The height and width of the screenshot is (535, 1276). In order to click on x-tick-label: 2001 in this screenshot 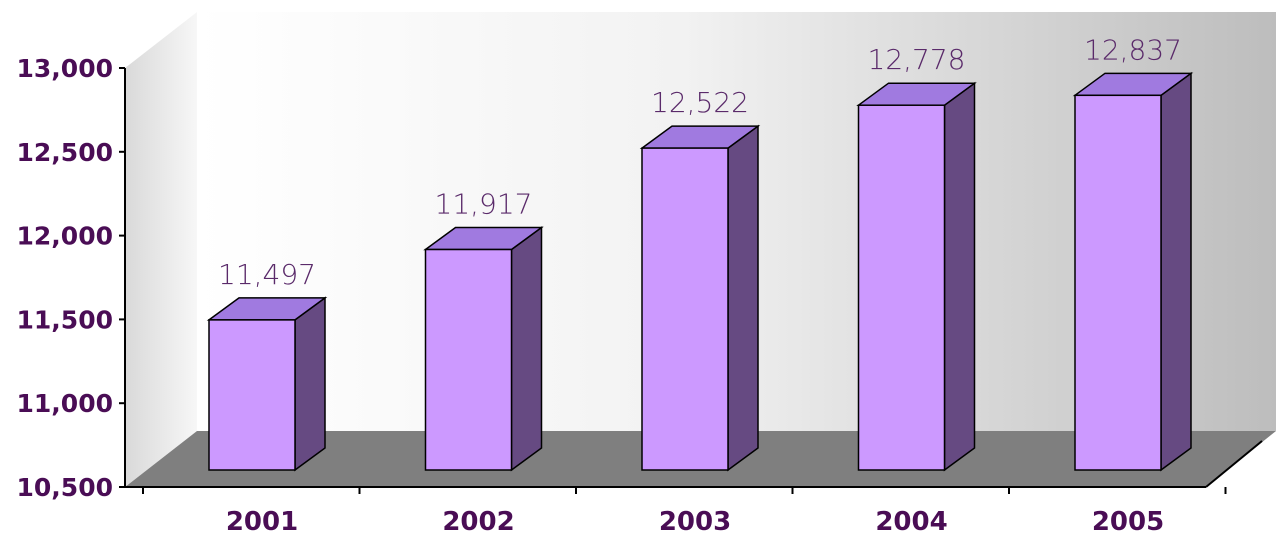, I will do `click(262, 521)`.